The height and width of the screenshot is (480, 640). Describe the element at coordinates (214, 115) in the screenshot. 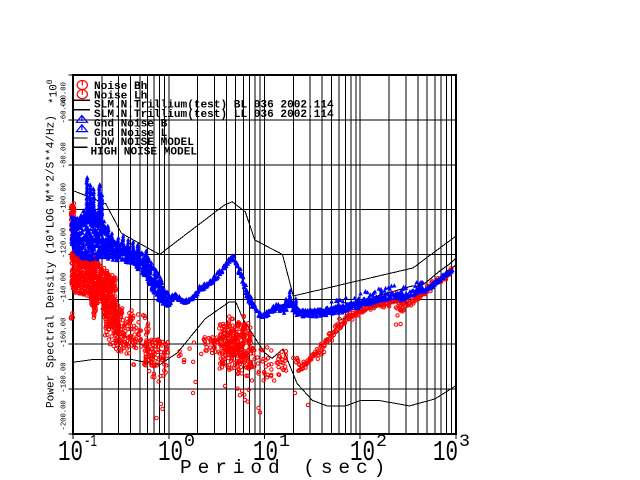

I see `svg-text:SLM.N.Trillium(test) LL 036: SLM.N.Trillium(test) LL 036 2002.114` at that location.